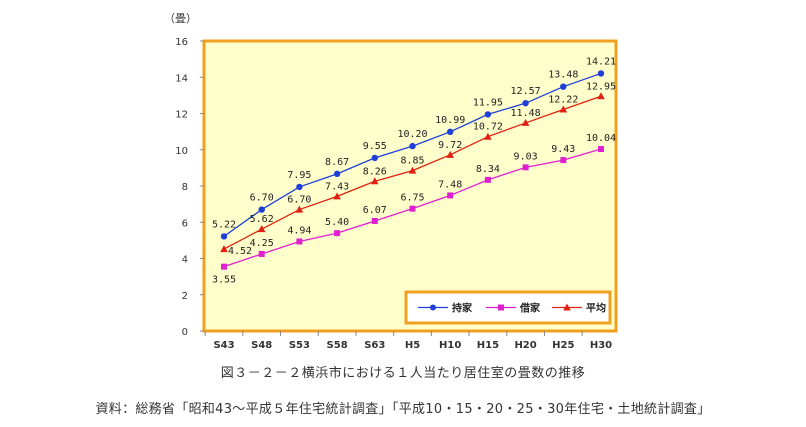 Image resolution: width=806 pixels, height=427 pixels. I want to click on x-tick-label: H10, so click(450, 345).